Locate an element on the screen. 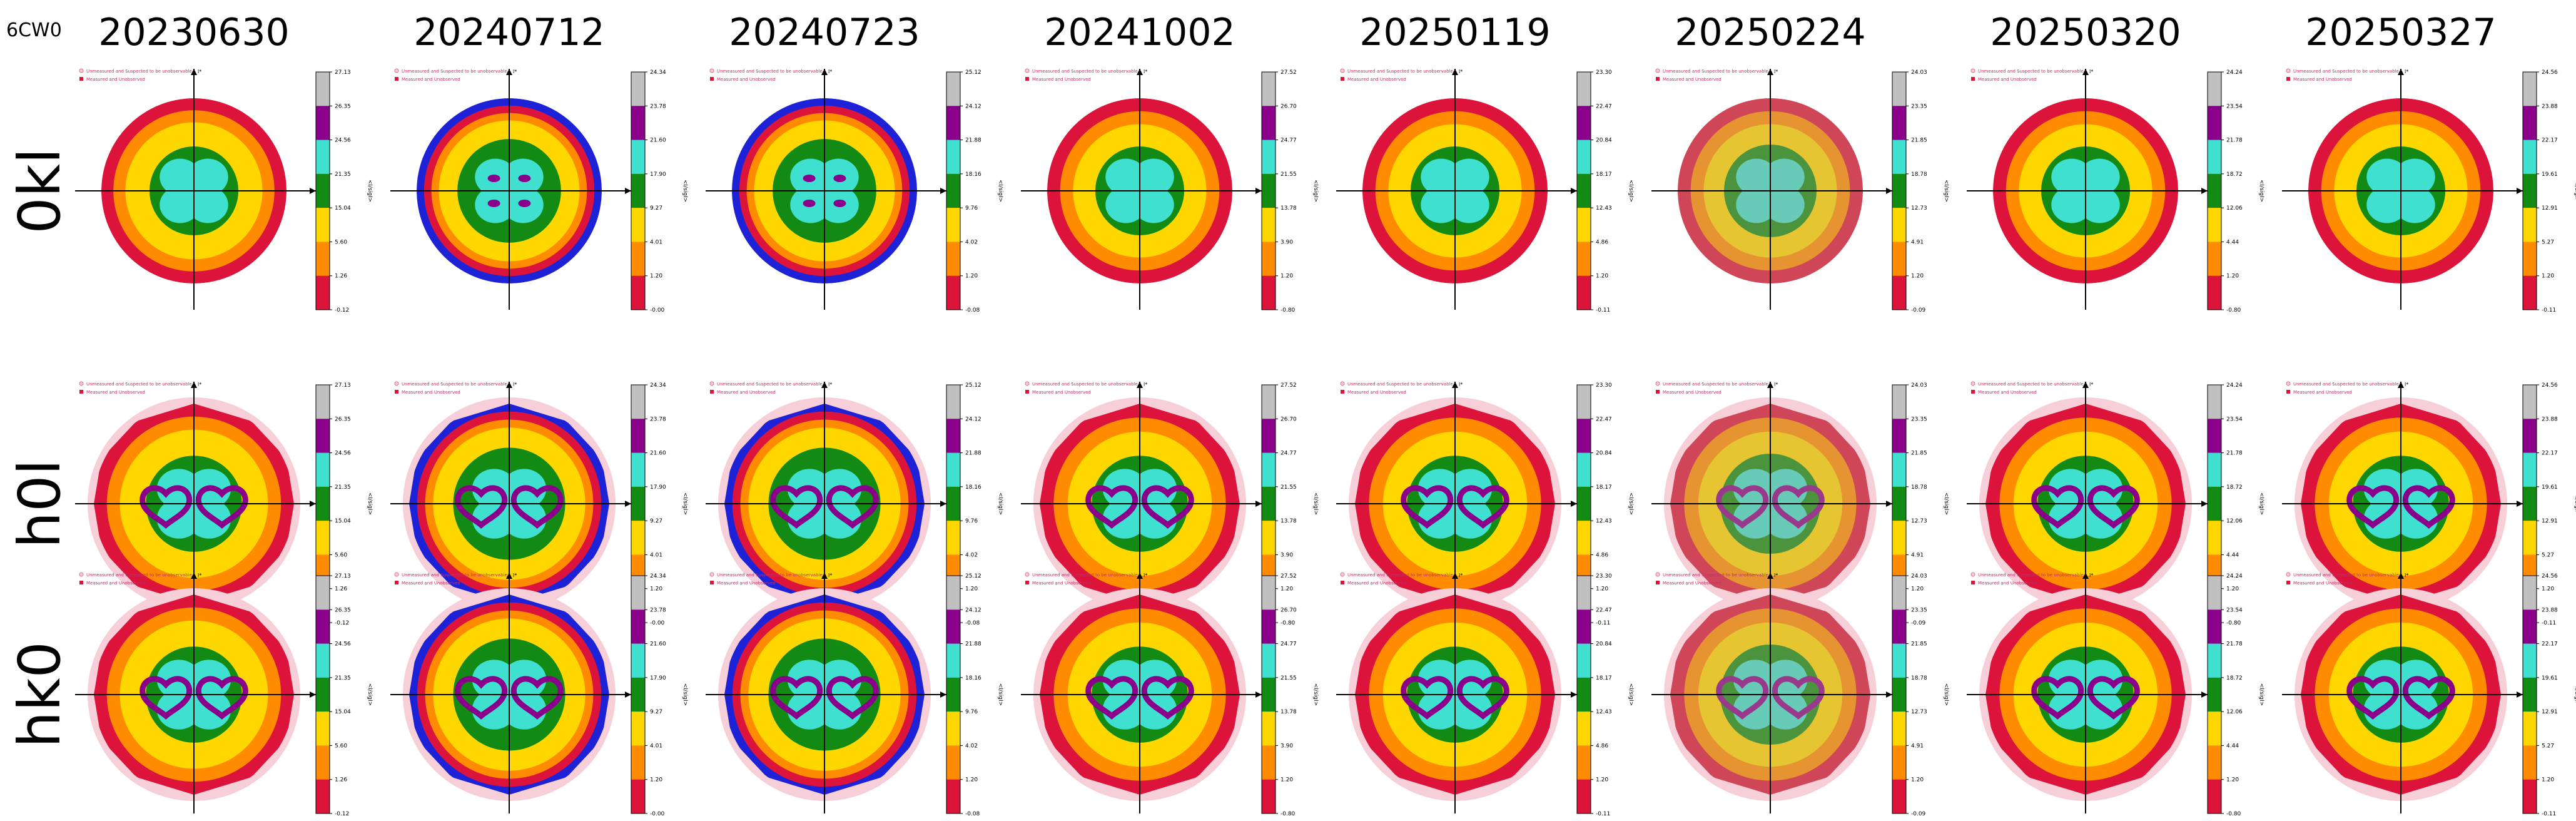  y-axis-arrow is located at coordinates (2401, 72).